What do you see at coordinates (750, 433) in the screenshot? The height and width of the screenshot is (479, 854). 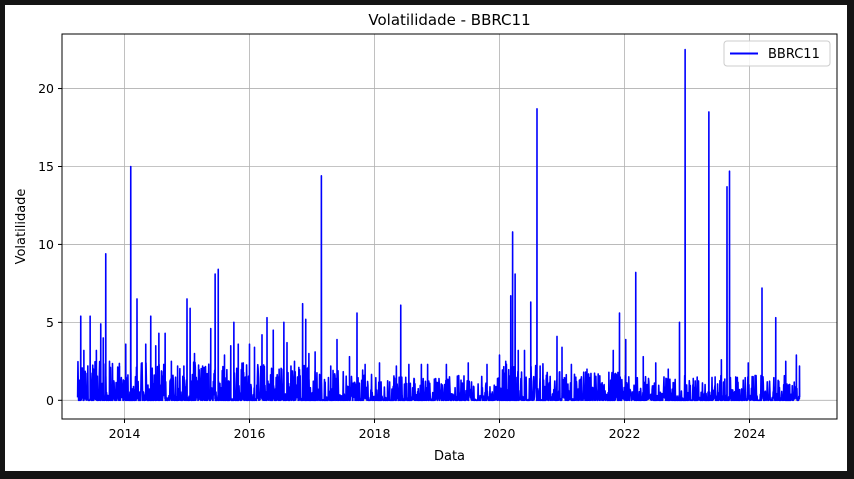 I see `x-tick-label: 2024` at bounding box center [750, 433].